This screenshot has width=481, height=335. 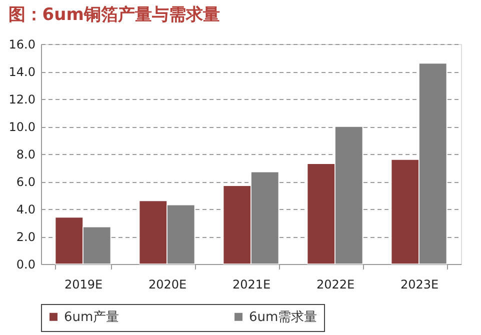 I want to click on y-tick-label: 12.0, so click(x=22, y=99).